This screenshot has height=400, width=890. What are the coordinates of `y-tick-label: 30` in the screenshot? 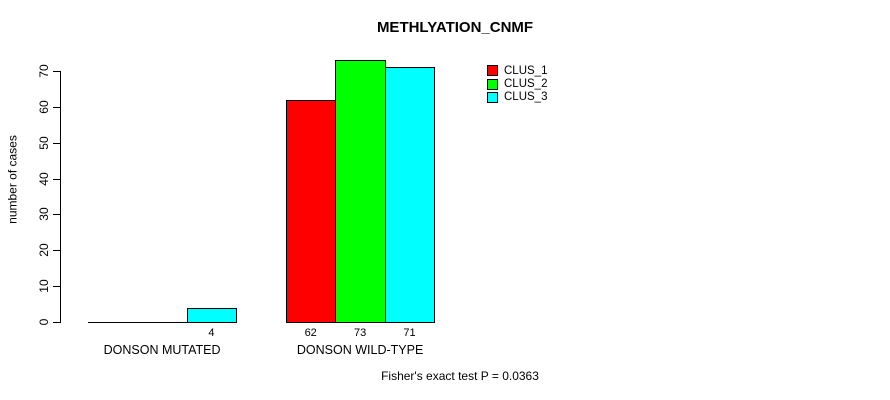 It's located at (44, 214).